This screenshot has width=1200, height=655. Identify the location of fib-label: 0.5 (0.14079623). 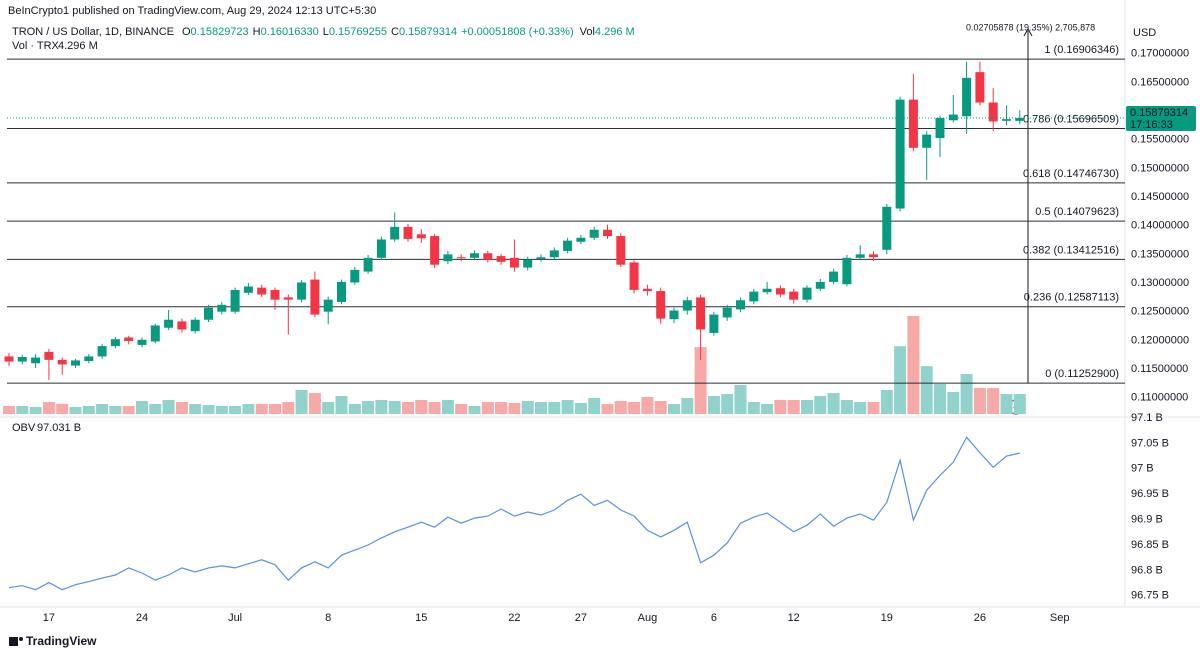
(1077, 212).